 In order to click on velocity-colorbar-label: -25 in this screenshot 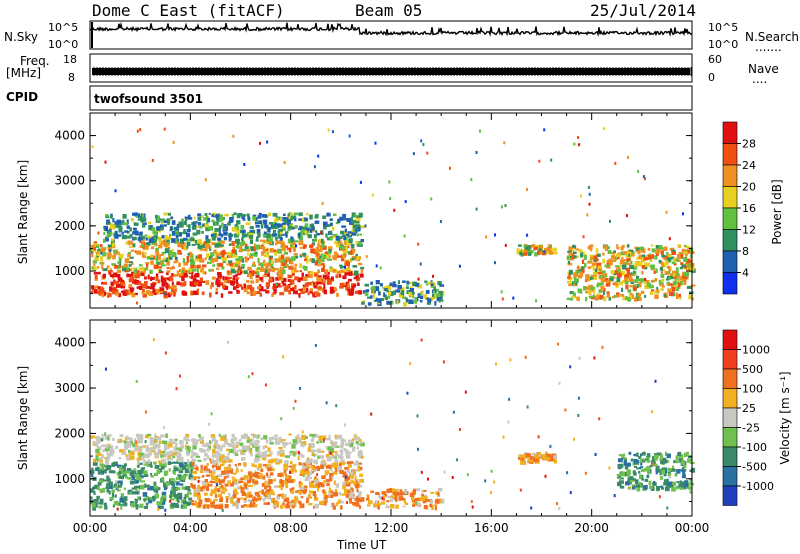, I will do `click(751, 428)`.